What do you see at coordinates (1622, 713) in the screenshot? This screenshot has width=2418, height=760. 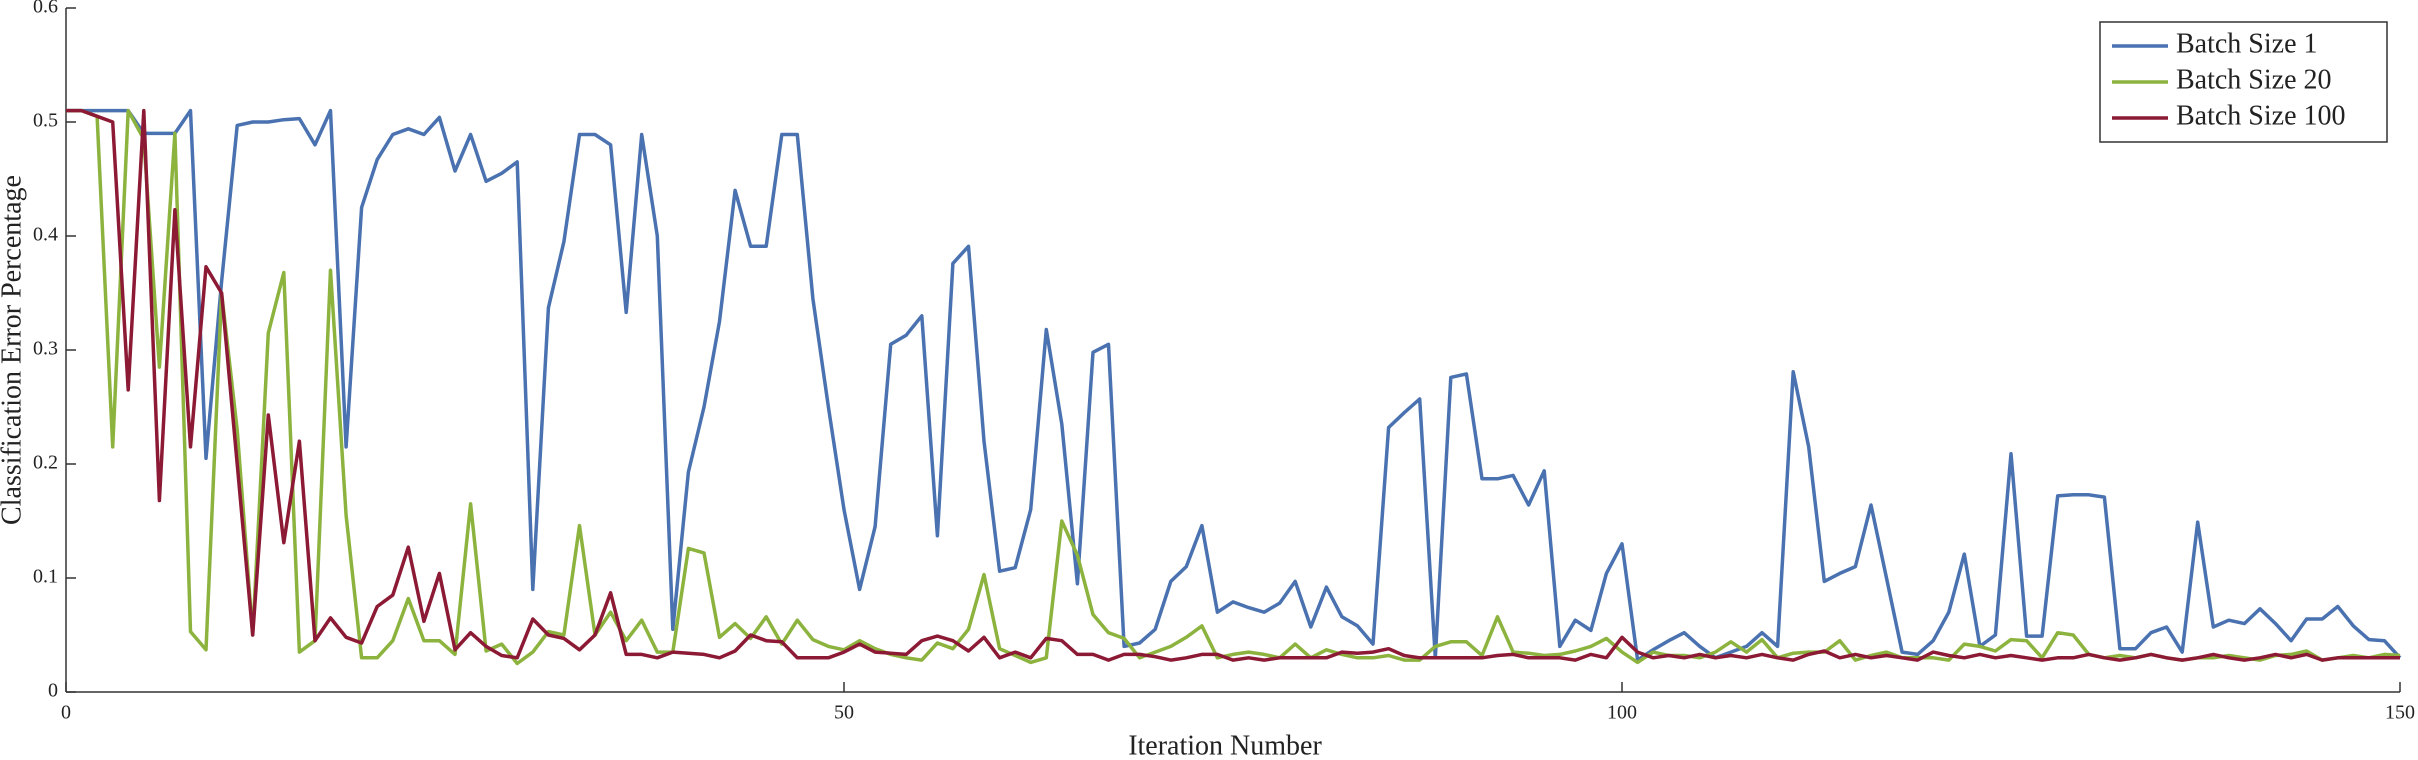 I see `x-tick-label: 100` at bounding box center [1622, 713].